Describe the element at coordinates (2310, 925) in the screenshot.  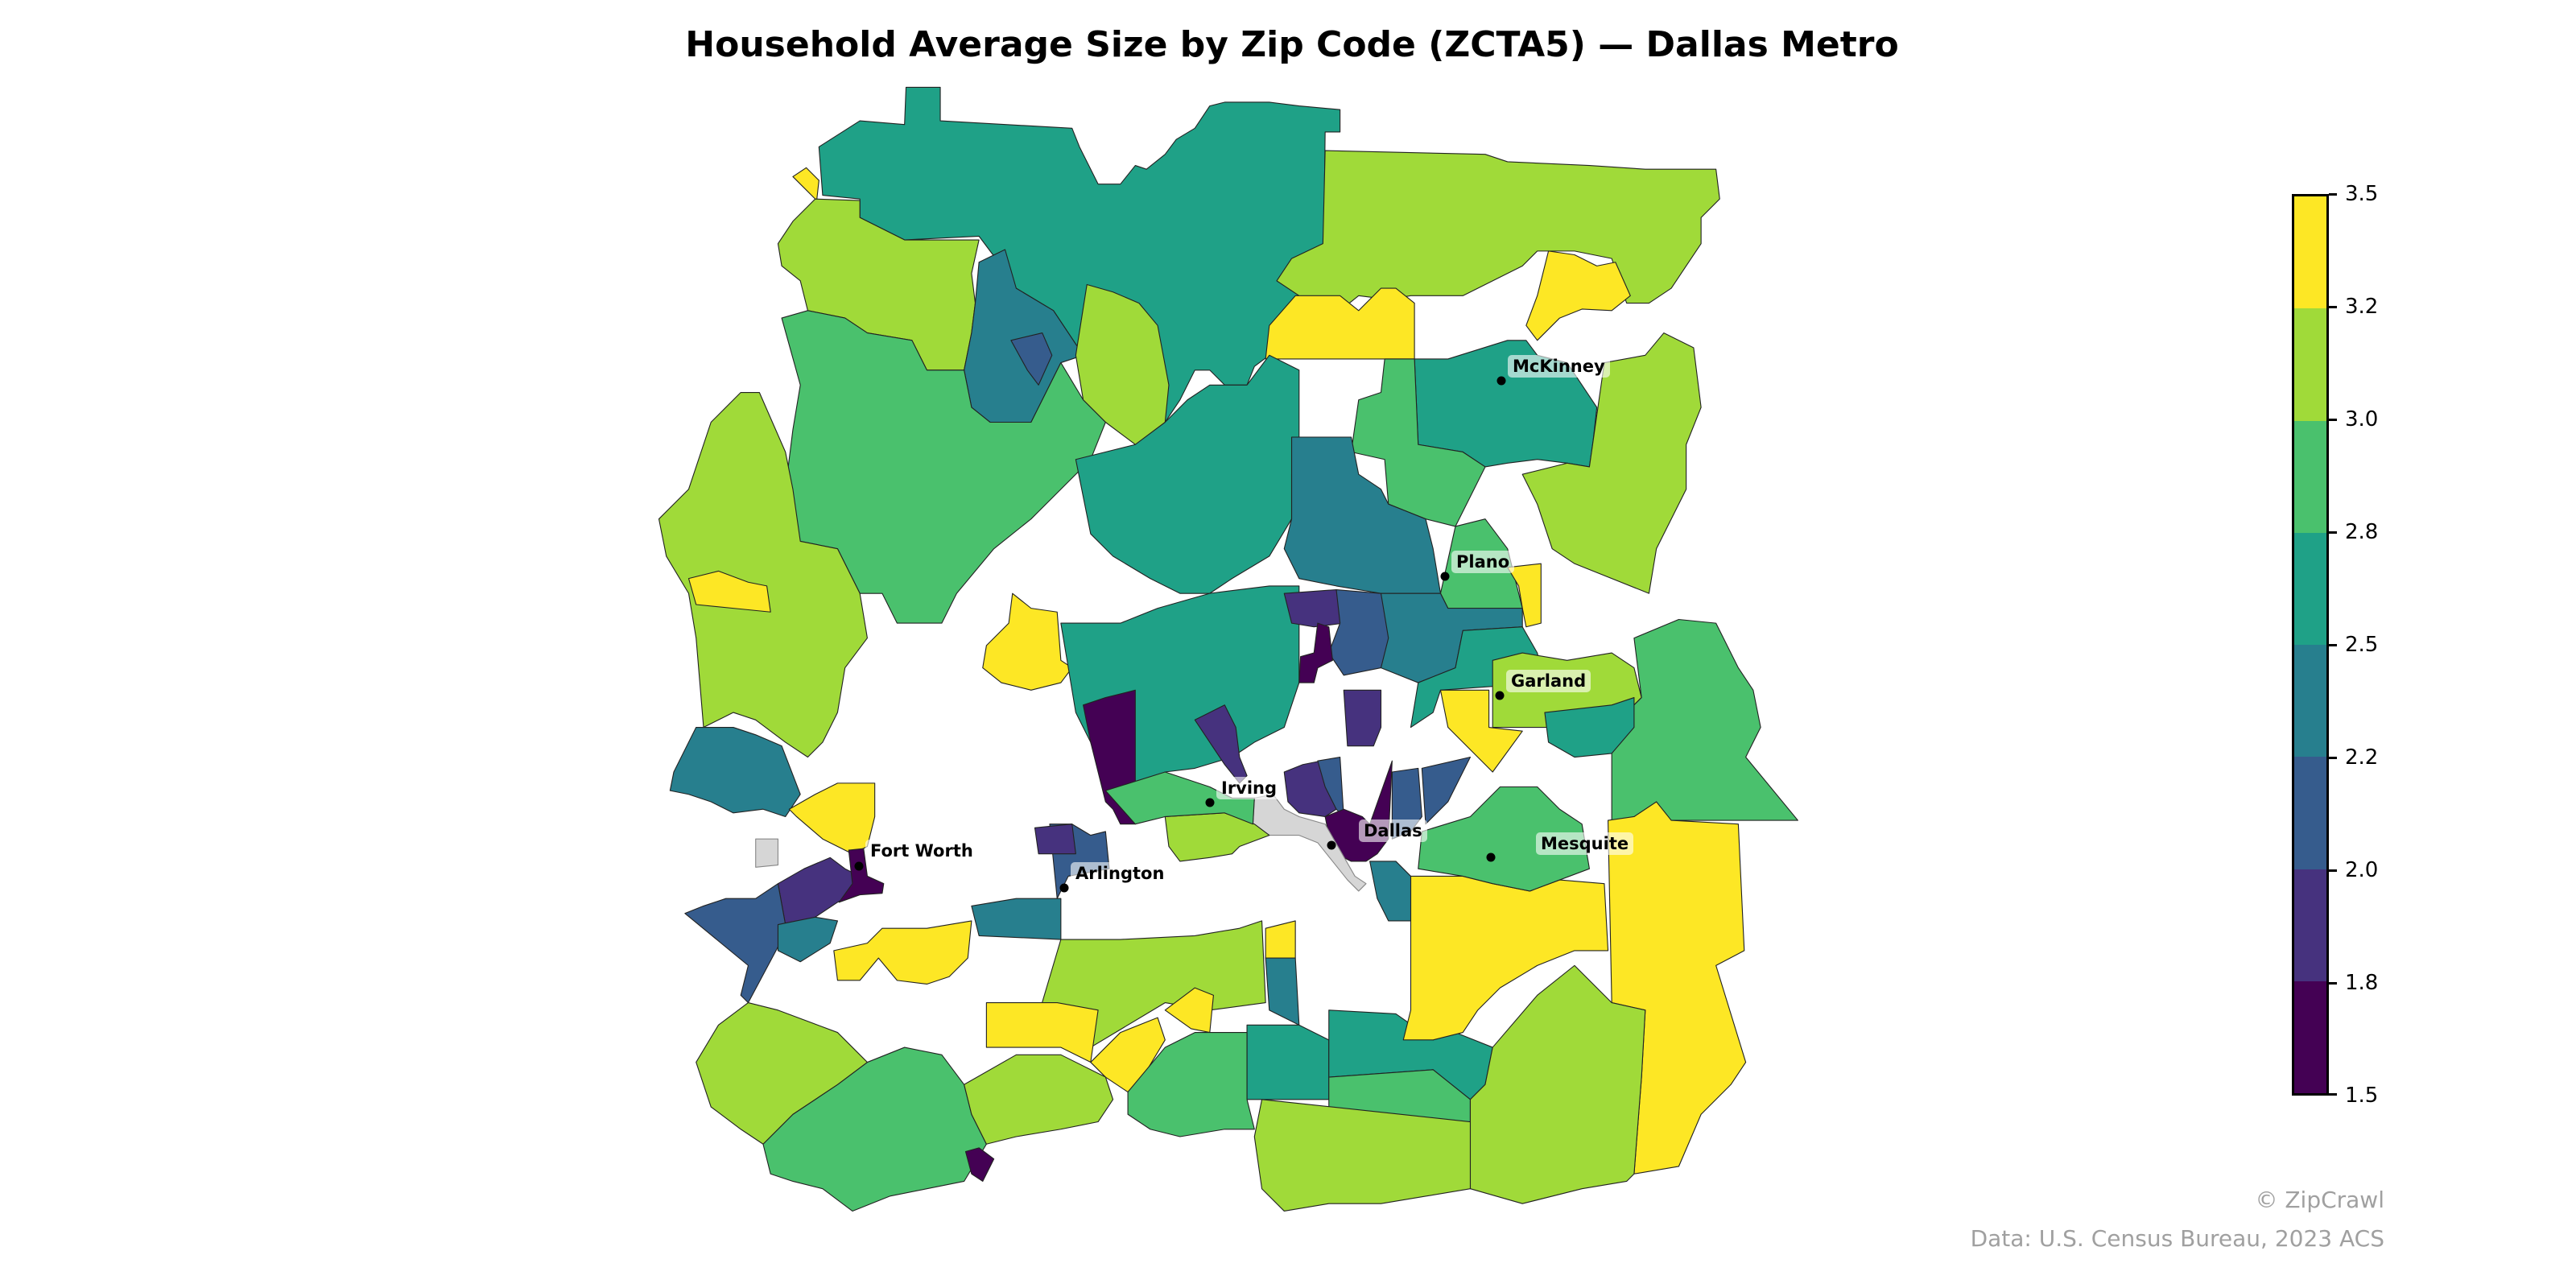
I see `colorbar-bin-1.8-2.0` at that location.